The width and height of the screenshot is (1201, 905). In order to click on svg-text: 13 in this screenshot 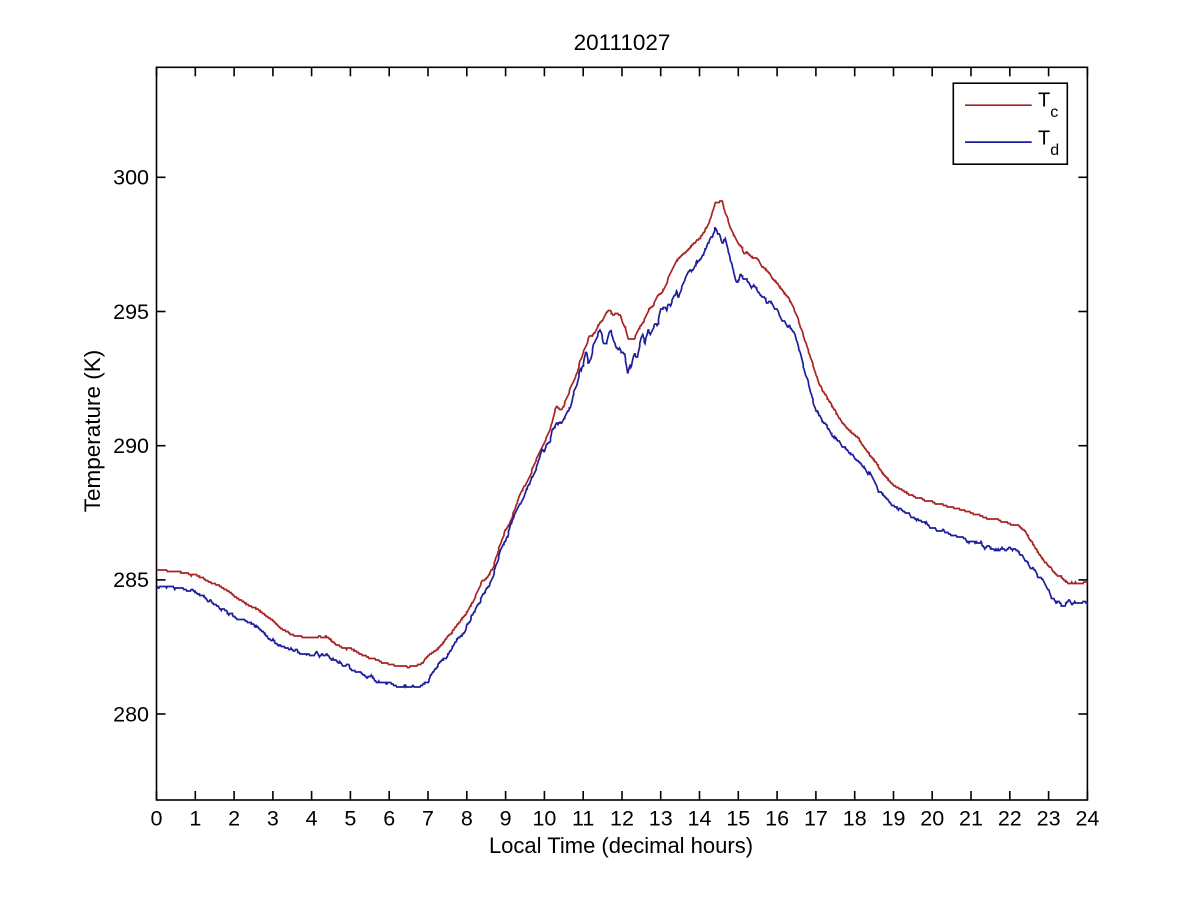, I will do `click(661, 819)`.